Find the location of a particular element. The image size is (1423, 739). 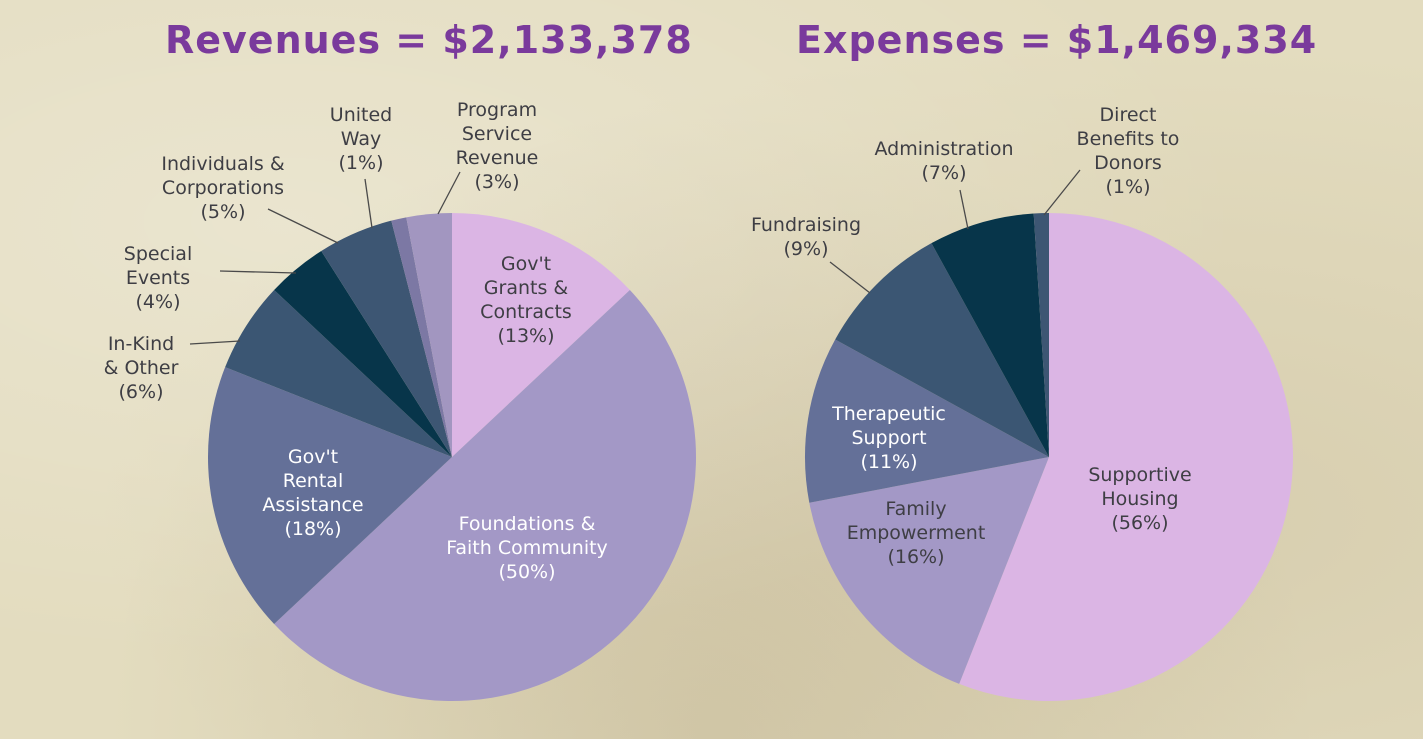

leader-line-united-way is located at coordinates (368, 203).